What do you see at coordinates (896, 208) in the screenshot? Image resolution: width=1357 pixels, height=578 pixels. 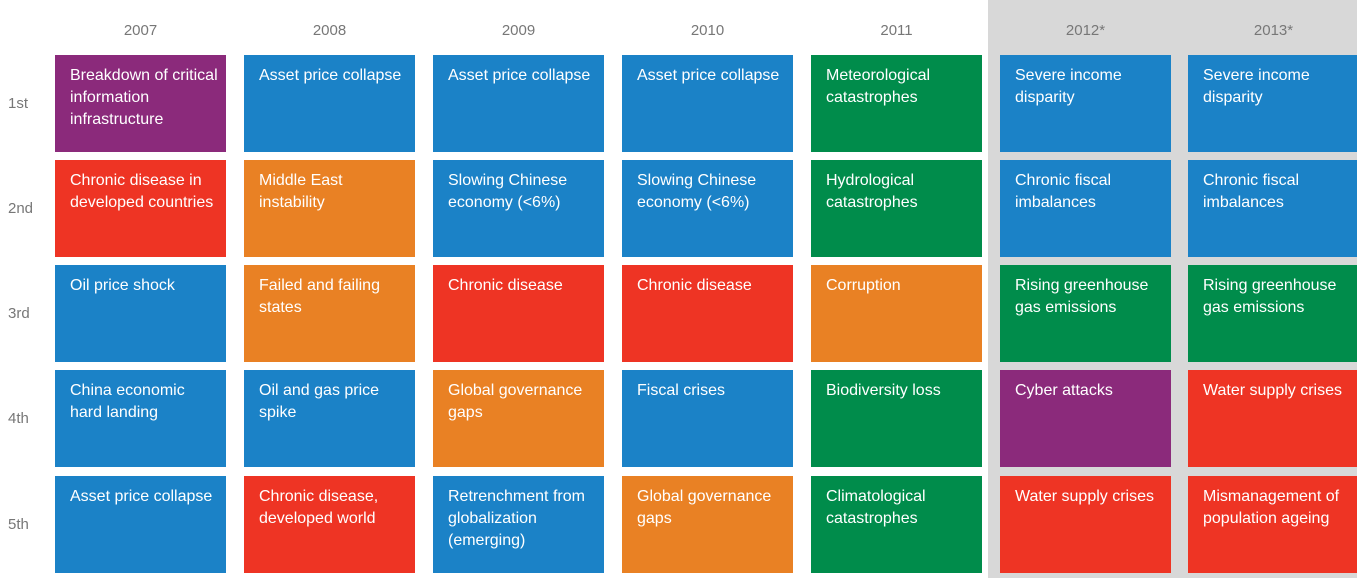 I see `risk-cell: Hydrological catastrophes` at bounding box center [896, 208].